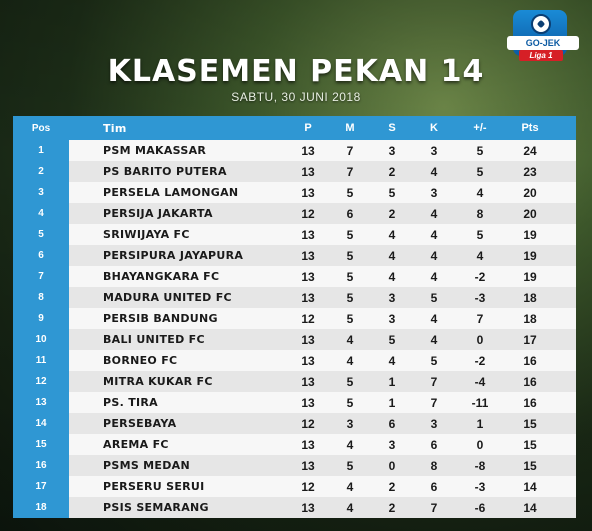 This screenshot has width=592, height=531. What do you see at coordinates (294, 276) in the screenshot?
I see `table-row: 7 BHAYANGKARA FC 13 5 4 4 -2 19` at bounding box center [294, 276].